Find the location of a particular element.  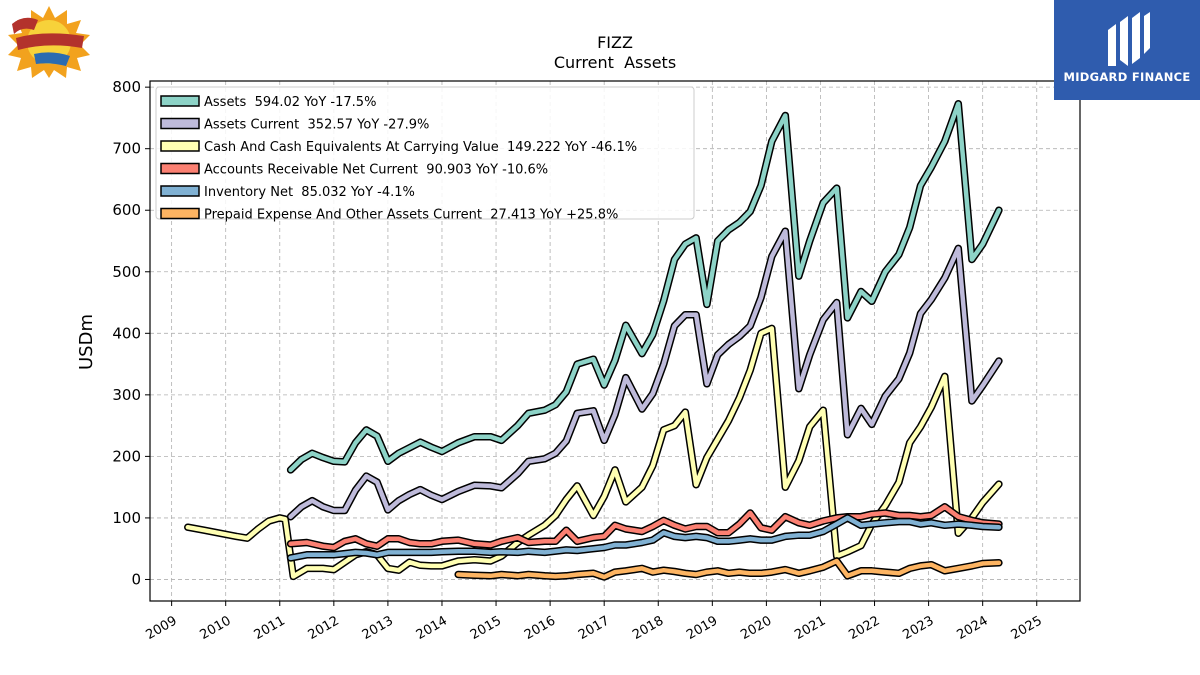

midgard-logo-icon is located at coordinates (1129, 39).